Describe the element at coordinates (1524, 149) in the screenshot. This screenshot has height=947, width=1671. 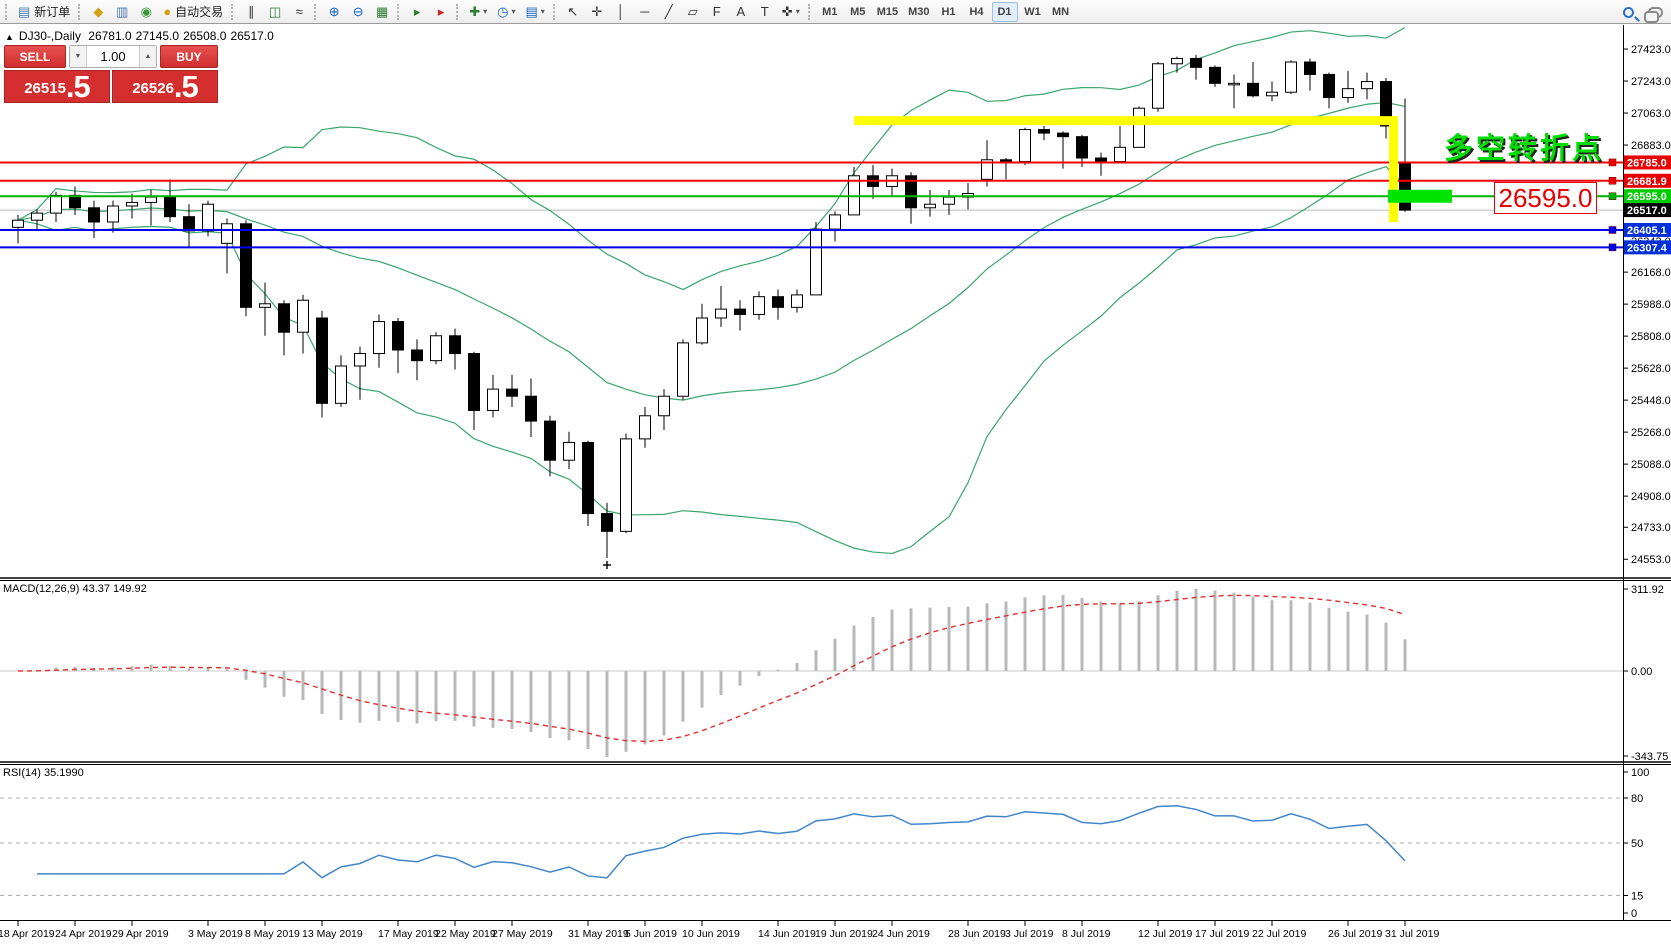
I see `turning-point-annotation: 多空转折点` at that location.